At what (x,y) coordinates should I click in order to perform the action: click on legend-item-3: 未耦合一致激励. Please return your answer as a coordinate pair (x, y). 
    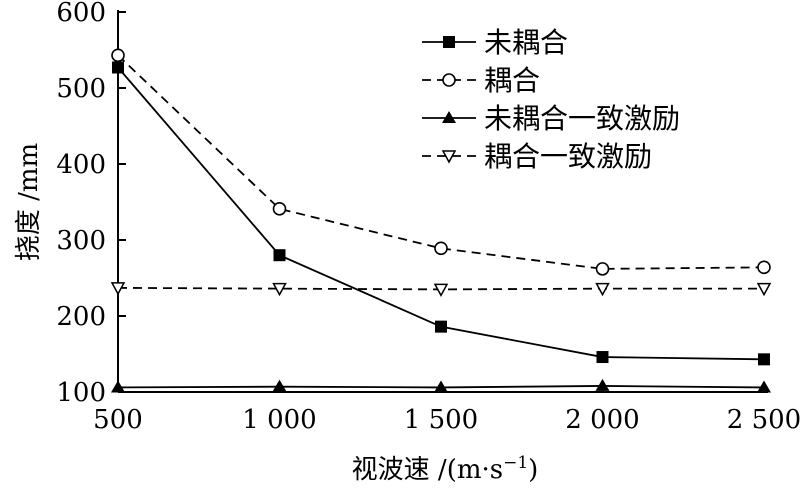
    Looking at the image, I should click on (551, 118).